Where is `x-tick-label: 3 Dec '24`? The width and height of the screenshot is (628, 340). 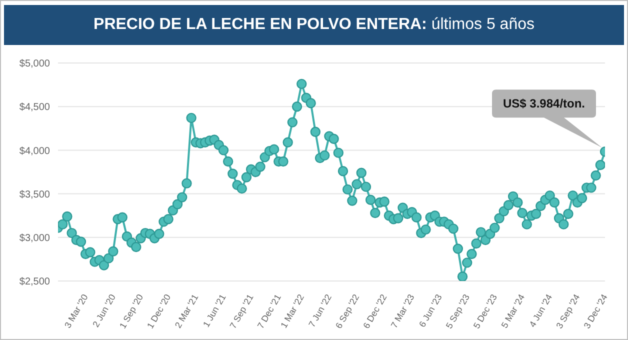 x-tick-label: 3 Dec '24 is located at coordinates (596, 311).